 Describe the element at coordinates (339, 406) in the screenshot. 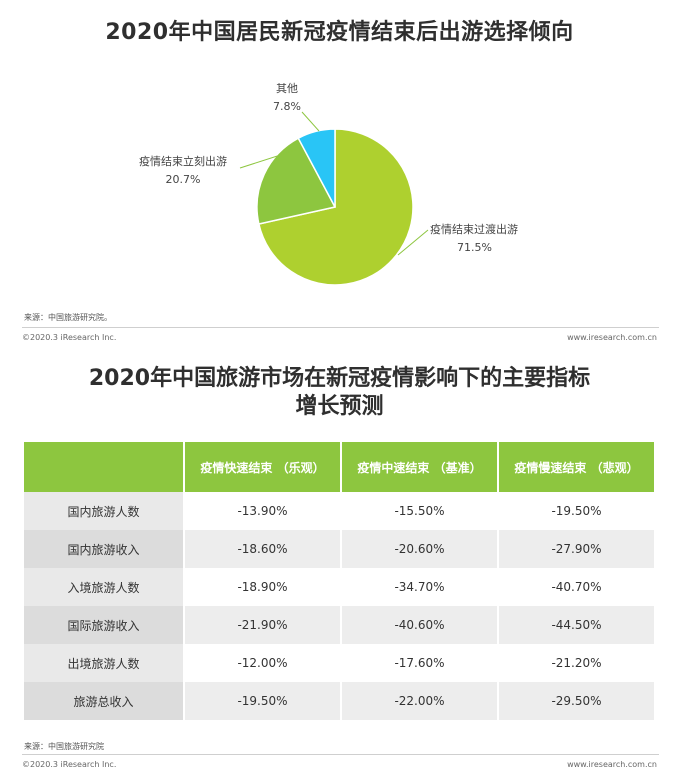

I see `table-title-line2: 增长预测` at that location.